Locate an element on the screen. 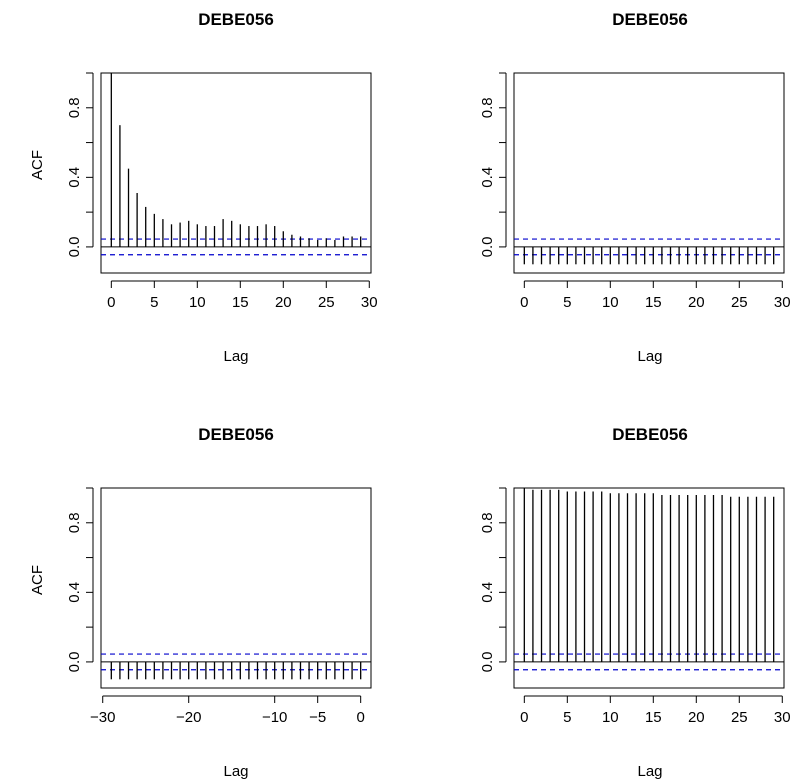 This screenshot has width=795, height=782. panel-1-x-tick-label: 15 is located at coordinates (240, 302).